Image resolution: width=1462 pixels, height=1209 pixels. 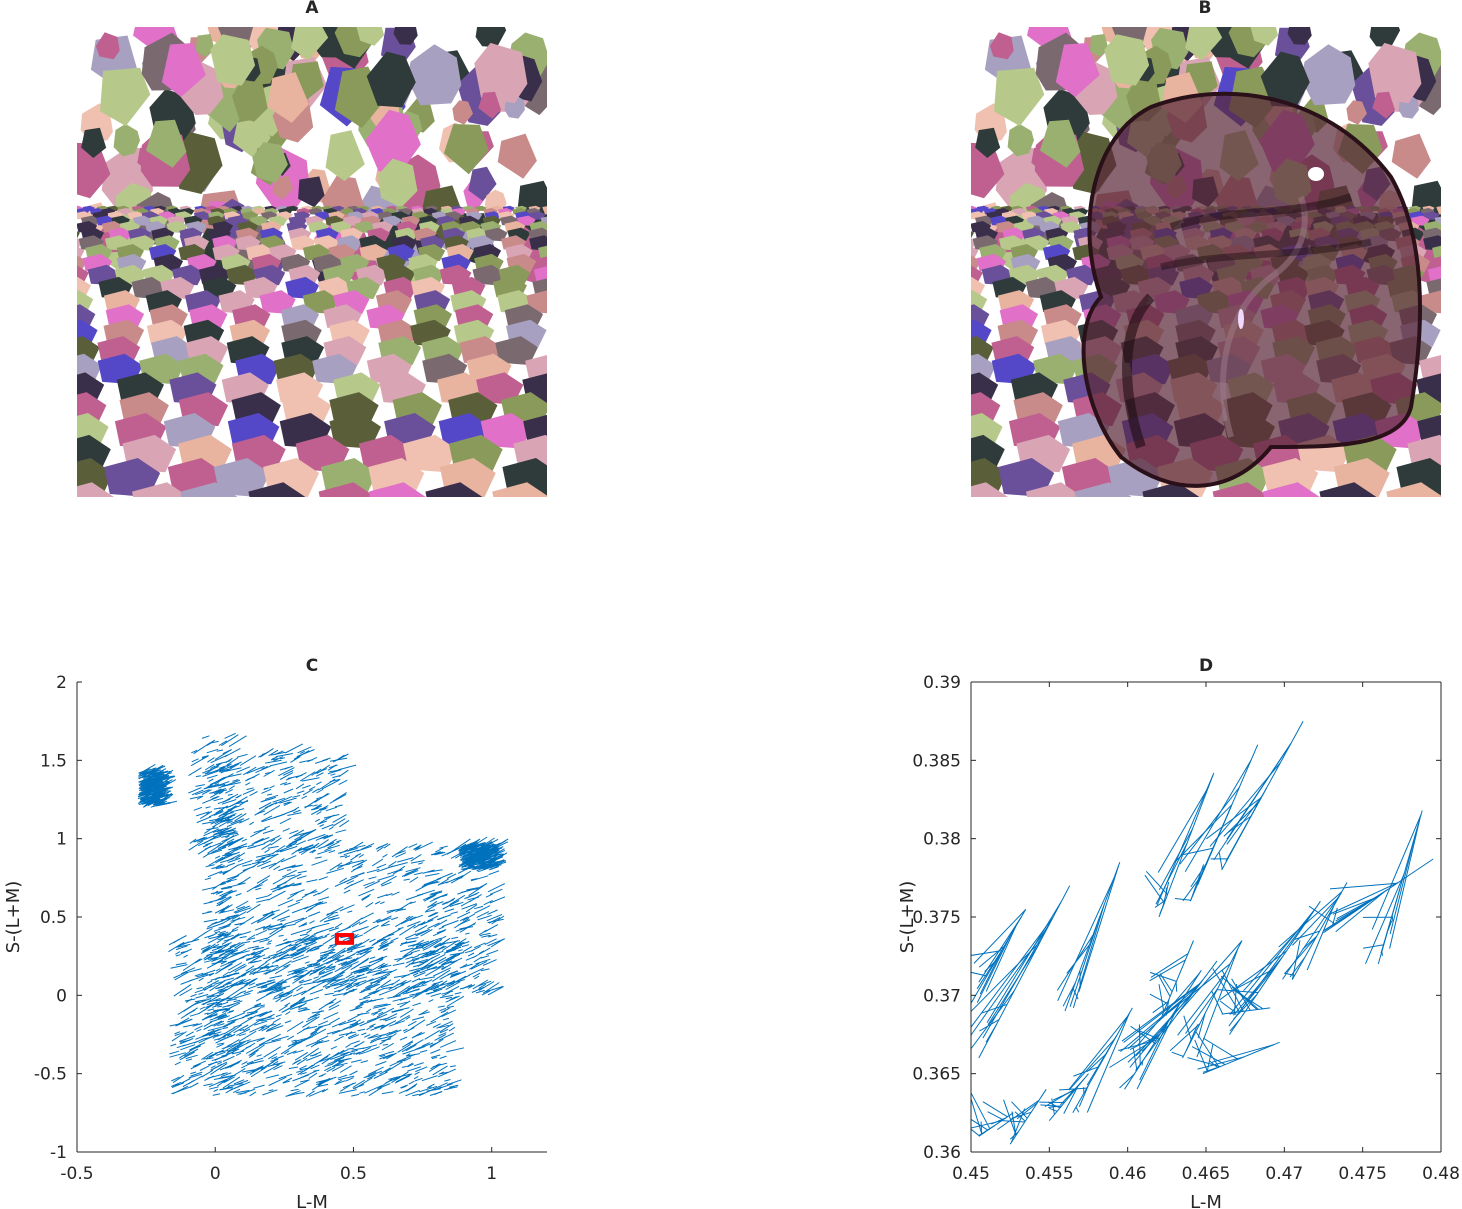 What do you see at coordinates (312, 666) in the screenshot?
I see `chart-title: C` at bounding box center [312, 666].